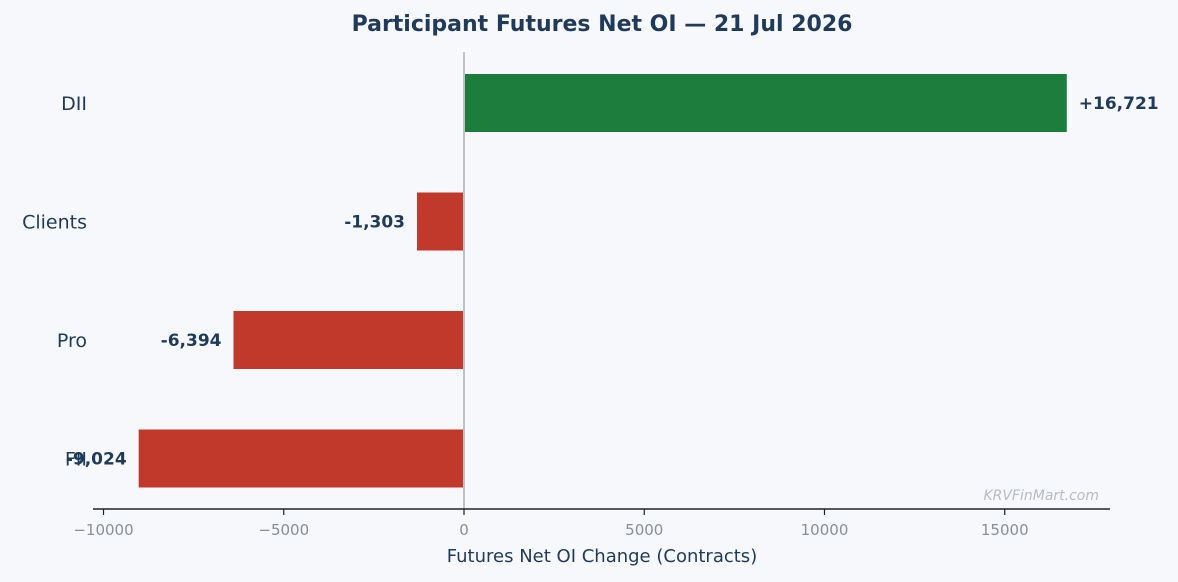 The height and width of the screenshot is (582, 1178). I want to click on chart-title: Participant Futures Net OI — 21 Jul 2026, so click(602, 24).